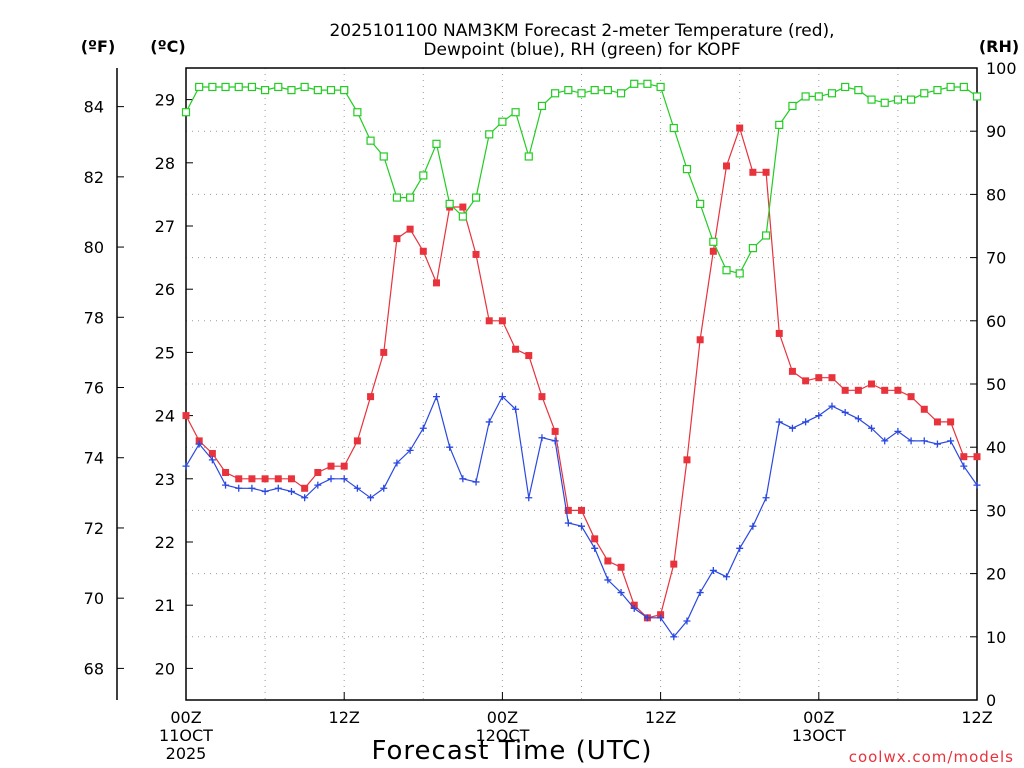 This screenshot has height=768, width=1024. What do you see at coordinates (98, 46) in the screenshot?
I see `fahrenheit-unit-label: (ºF)` at bounding box center [98, 46].